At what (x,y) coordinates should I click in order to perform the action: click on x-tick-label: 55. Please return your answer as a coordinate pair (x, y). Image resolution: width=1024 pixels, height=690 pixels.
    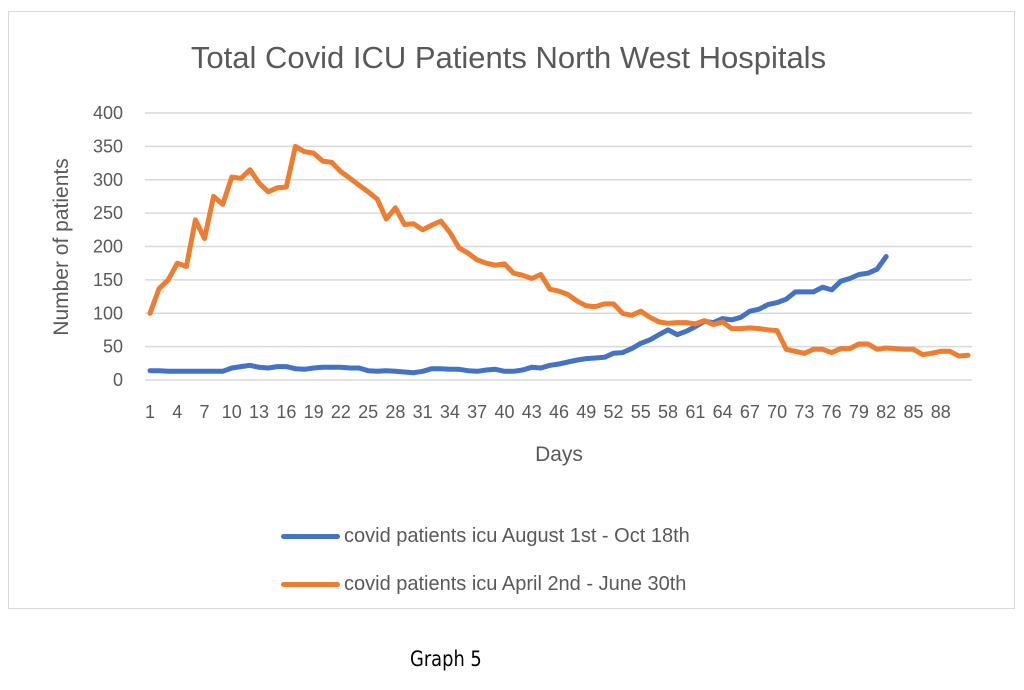
    Looking at the image, I should click on (641, 412).